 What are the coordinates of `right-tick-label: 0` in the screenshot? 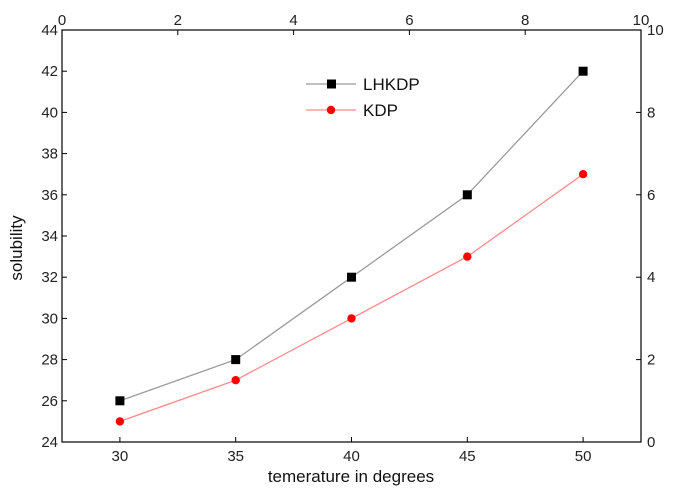 It's located at (651, 442).